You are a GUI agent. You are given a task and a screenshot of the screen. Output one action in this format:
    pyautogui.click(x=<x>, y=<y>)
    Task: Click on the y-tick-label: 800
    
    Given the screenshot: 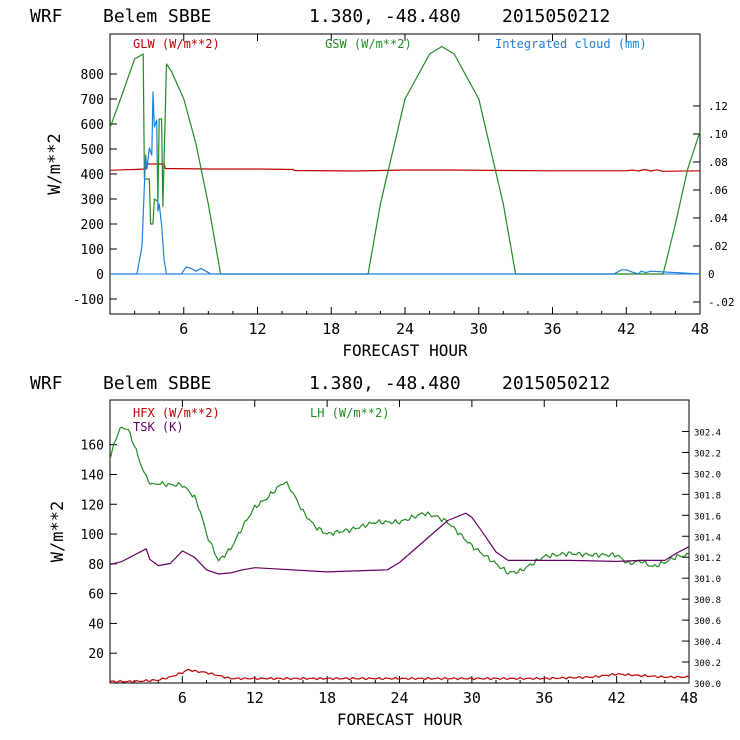 What is the action you would take?
    pyautogui.click(x=92, y=75)
    